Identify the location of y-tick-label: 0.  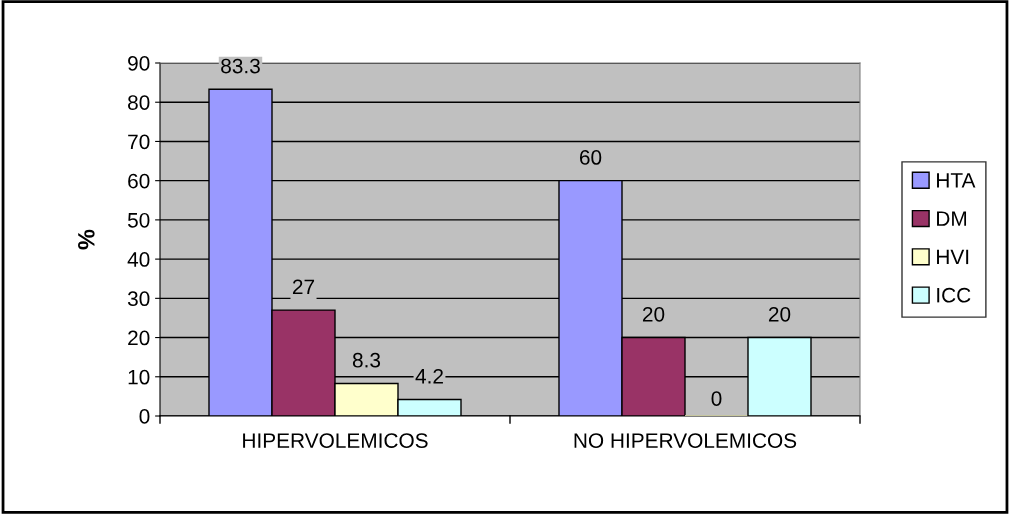
(144, 416).